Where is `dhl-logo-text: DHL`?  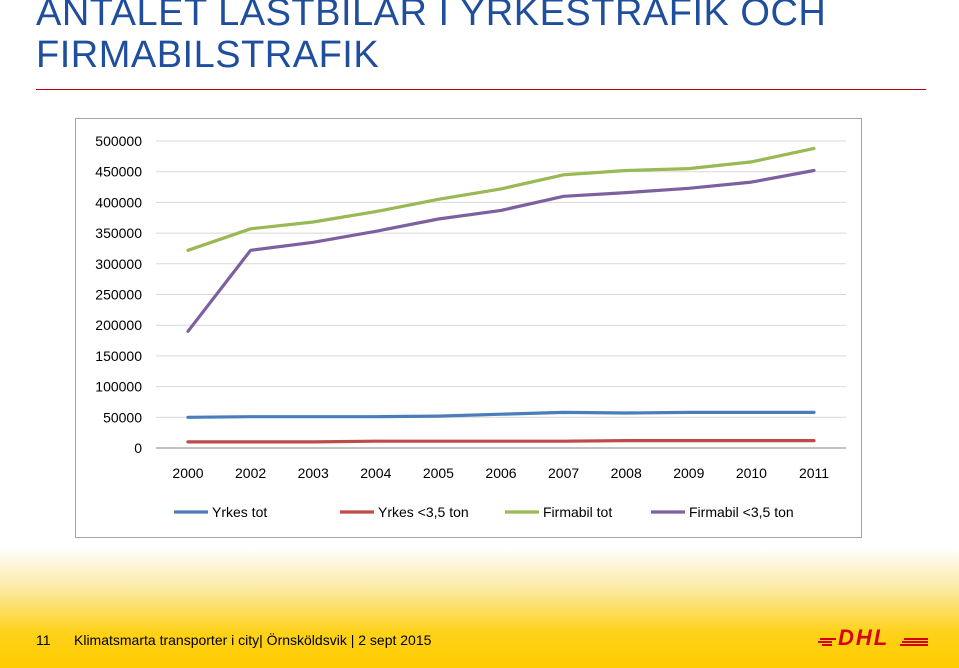
dhl-logo-text: DHL is located at coordinates (863, 637).